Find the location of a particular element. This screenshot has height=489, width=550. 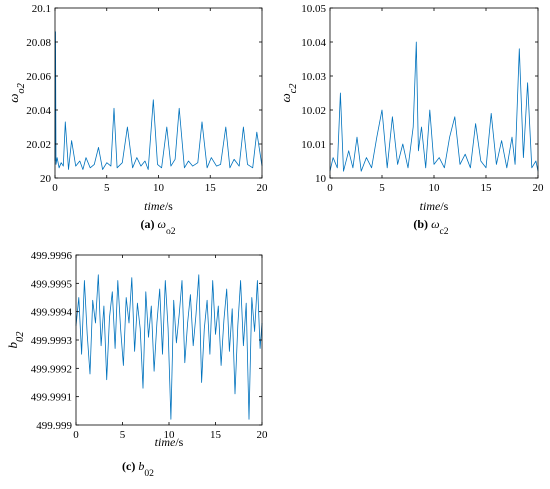

y-tick-label: 20.02 is located at coordinates (38, 145).